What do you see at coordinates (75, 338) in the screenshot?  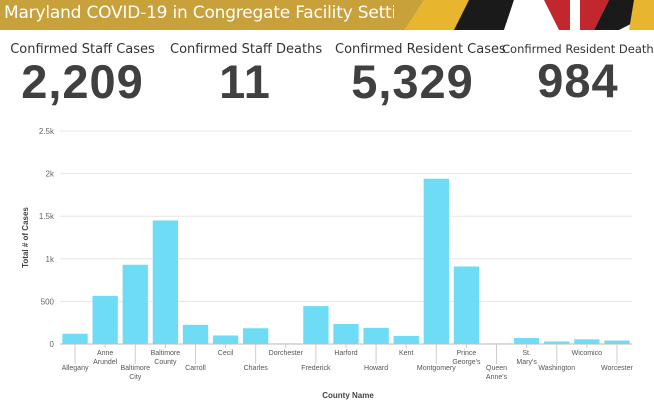 I see `bar-allegany` at bounding box center [75, 338].